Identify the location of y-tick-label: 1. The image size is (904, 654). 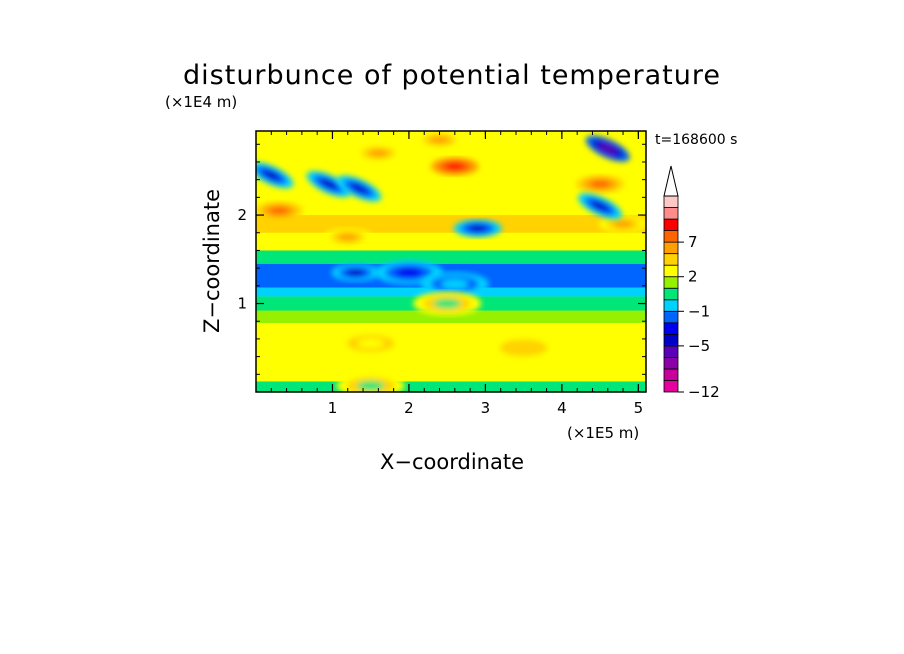
(242, 304).